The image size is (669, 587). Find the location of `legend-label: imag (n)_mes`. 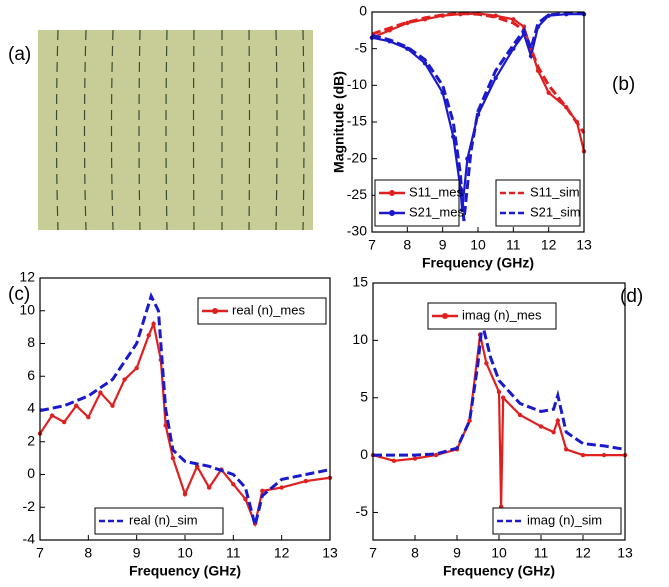

legend-label: imag (n)_mes is located at coordinates (502, 314).